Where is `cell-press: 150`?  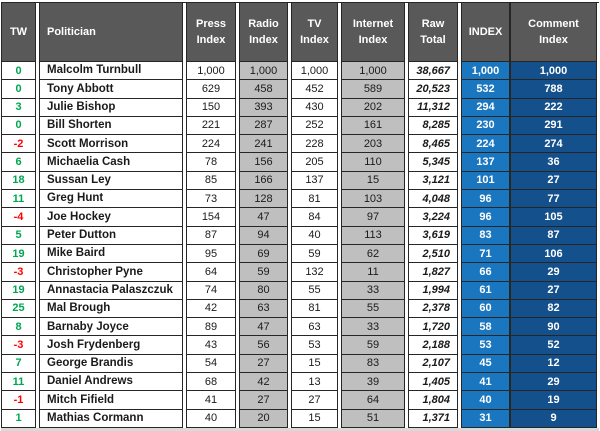
cell-press: 150 is located at coordinates (211, 107).